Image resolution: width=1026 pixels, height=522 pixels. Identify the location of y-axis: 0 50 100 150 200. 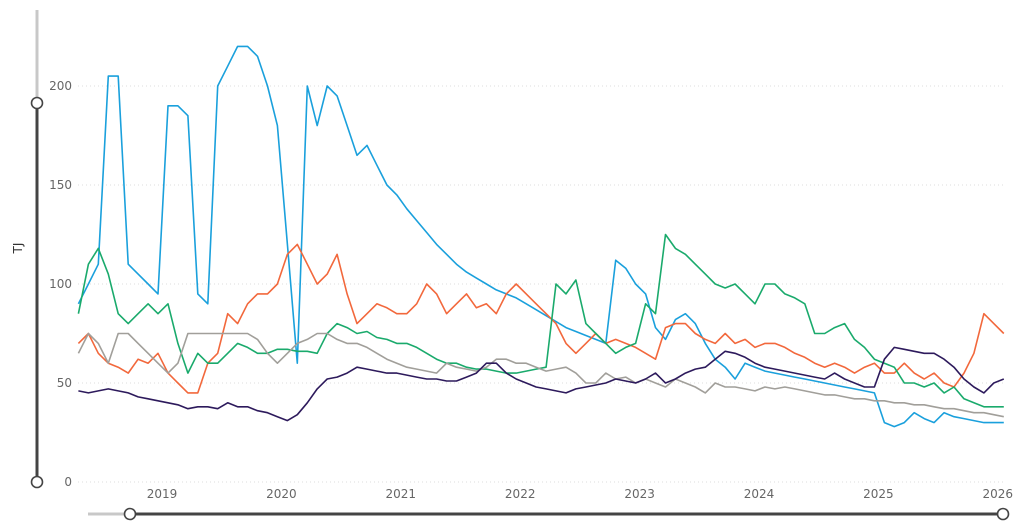
(60, 284).